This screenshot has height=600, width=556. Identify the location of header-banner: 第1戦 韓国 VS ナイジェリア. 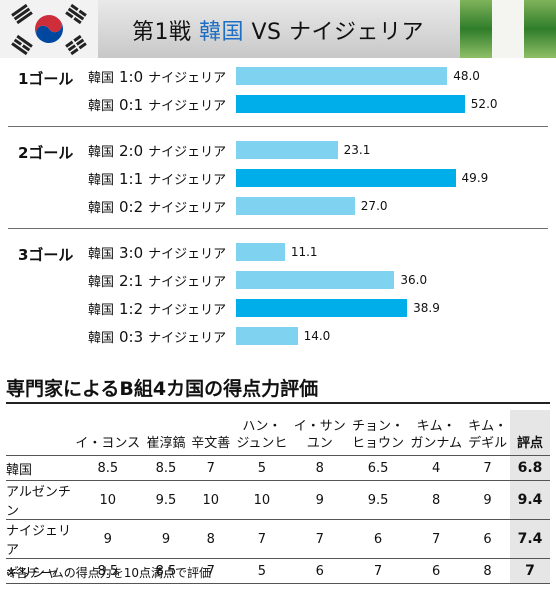
(278, 29).